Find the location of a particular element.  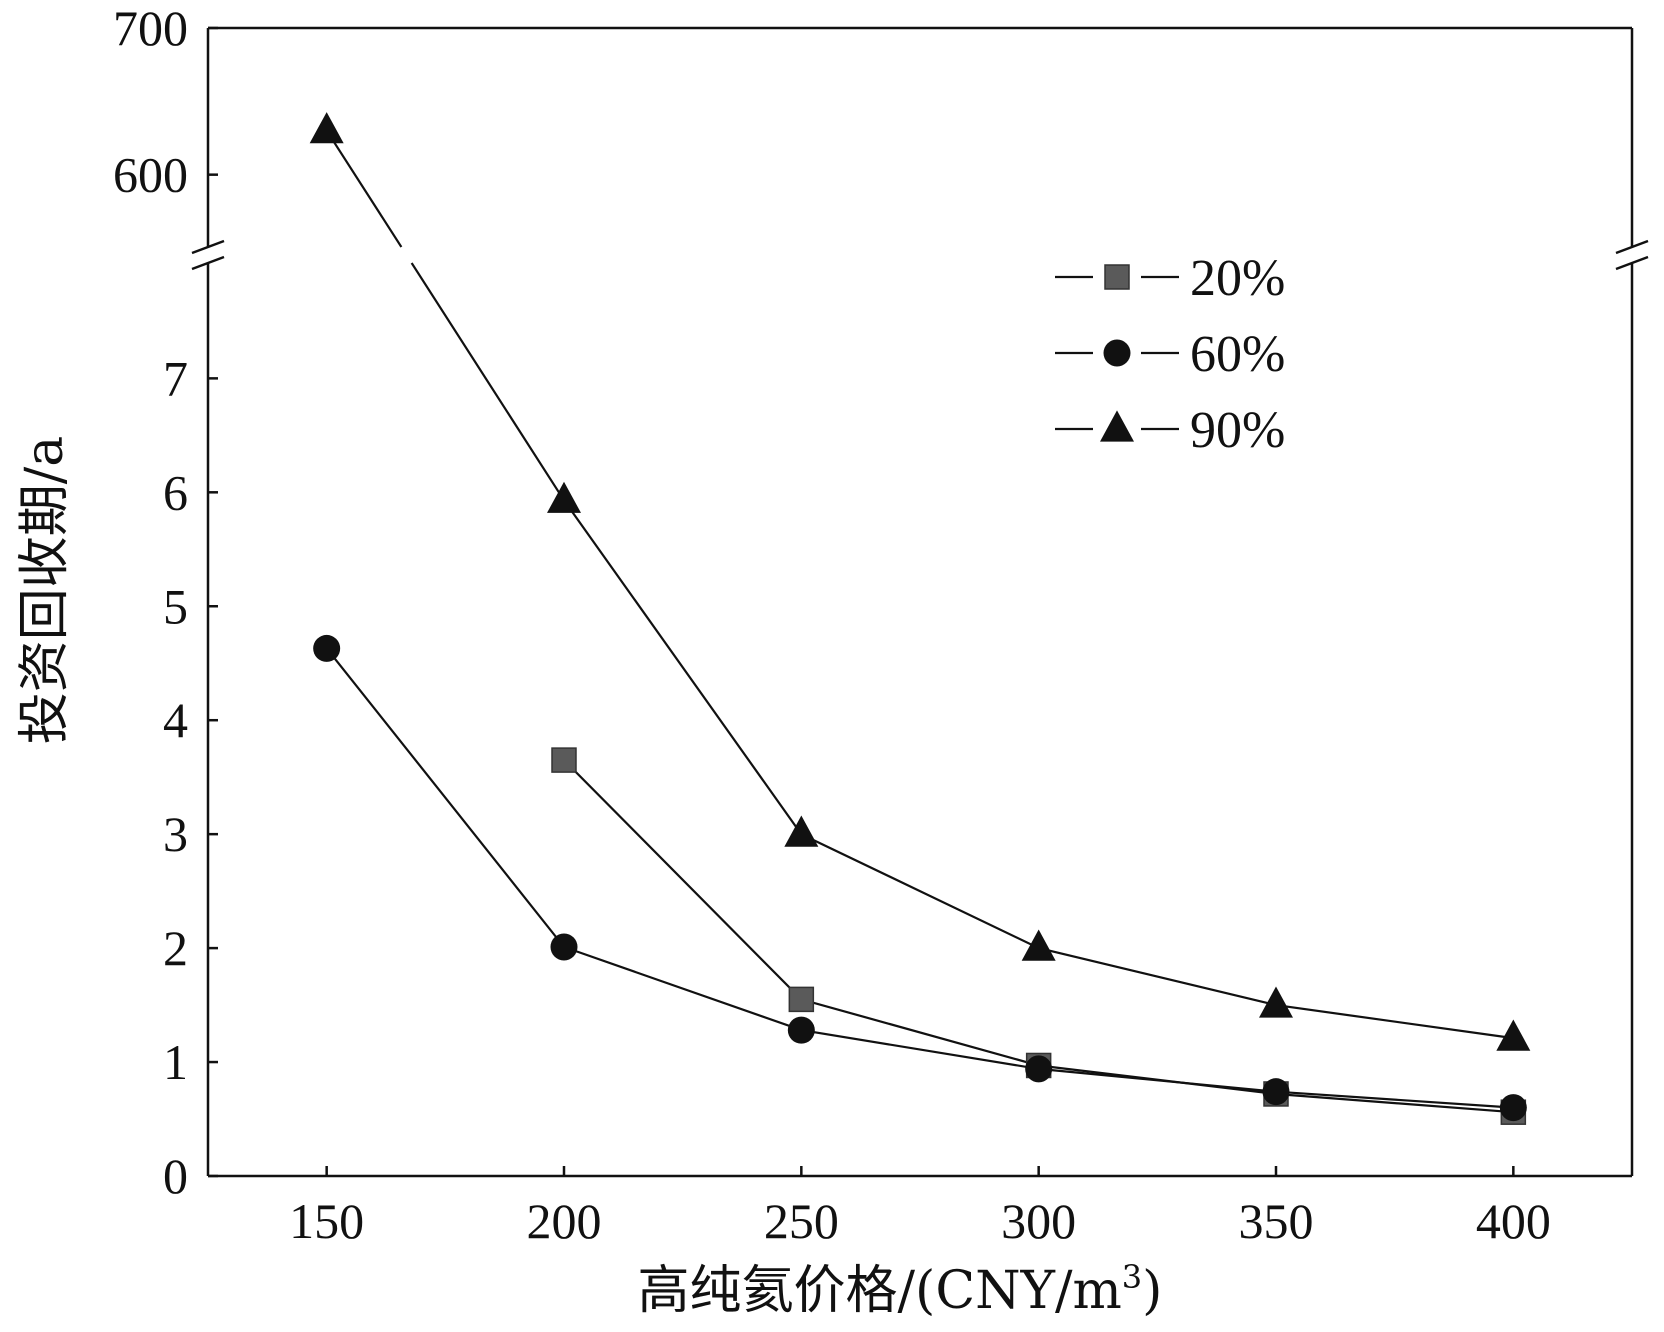

y-axis-title: 投资回收期/a is located at coordinates (45, 590).